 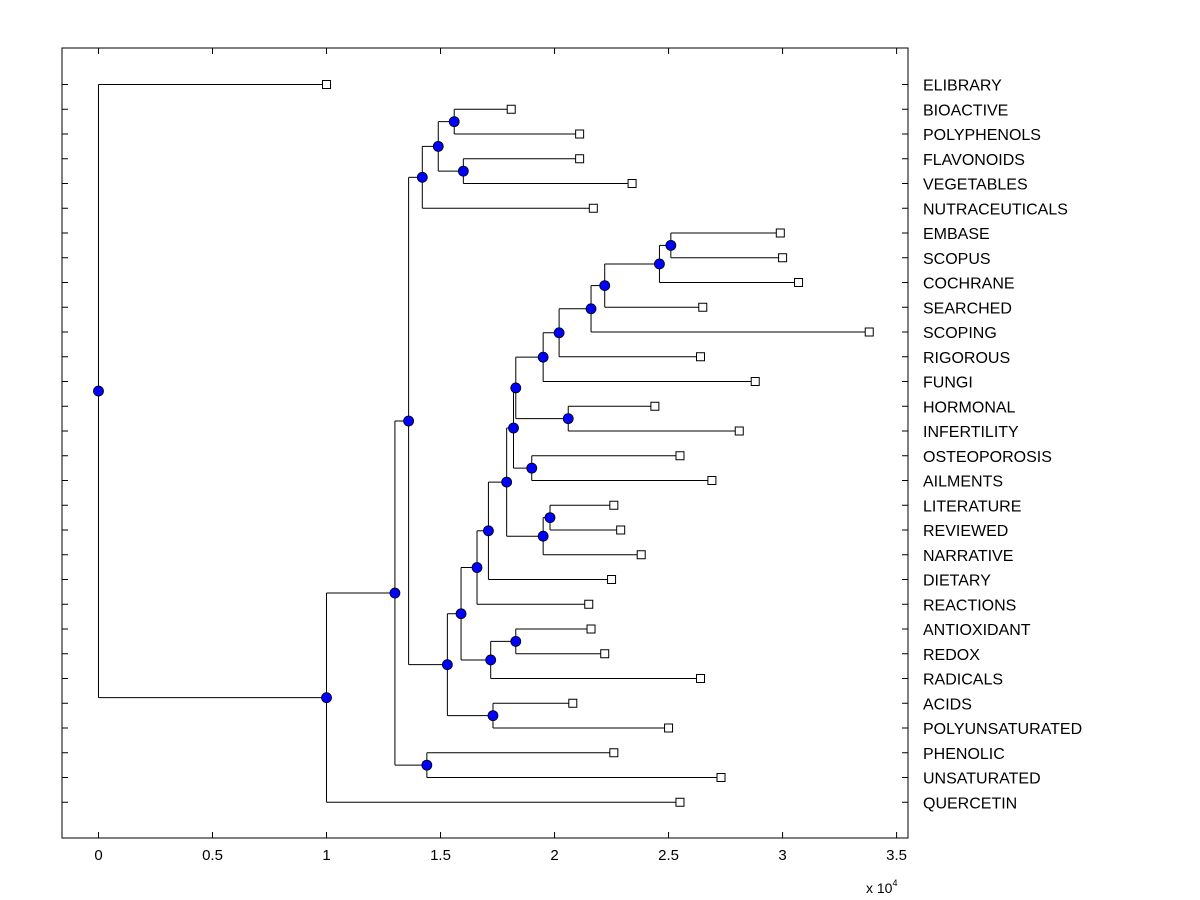 I want to click on leaf-label: RIGOROUS, so click(x=966, y=358).